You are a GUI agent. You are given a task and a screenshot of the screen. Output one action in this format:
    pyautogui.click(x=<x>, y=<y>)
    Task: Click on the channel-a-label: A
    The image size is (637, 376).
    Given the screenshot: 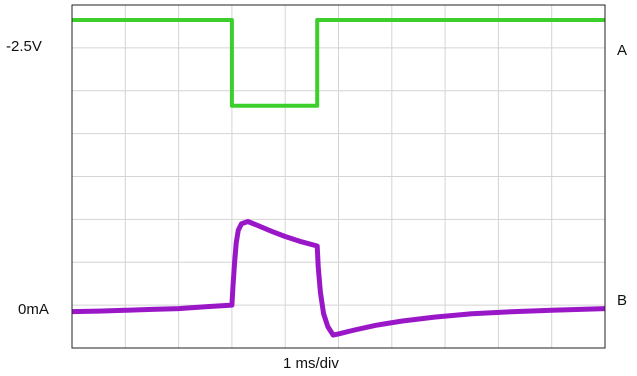 What is the action you would take?
    pyautogui.click(x=622, y=50)
    